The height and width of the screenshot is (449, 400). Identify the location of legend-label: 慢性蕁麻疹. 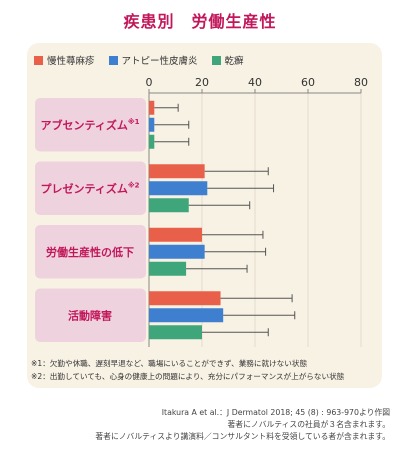
(71, 61).